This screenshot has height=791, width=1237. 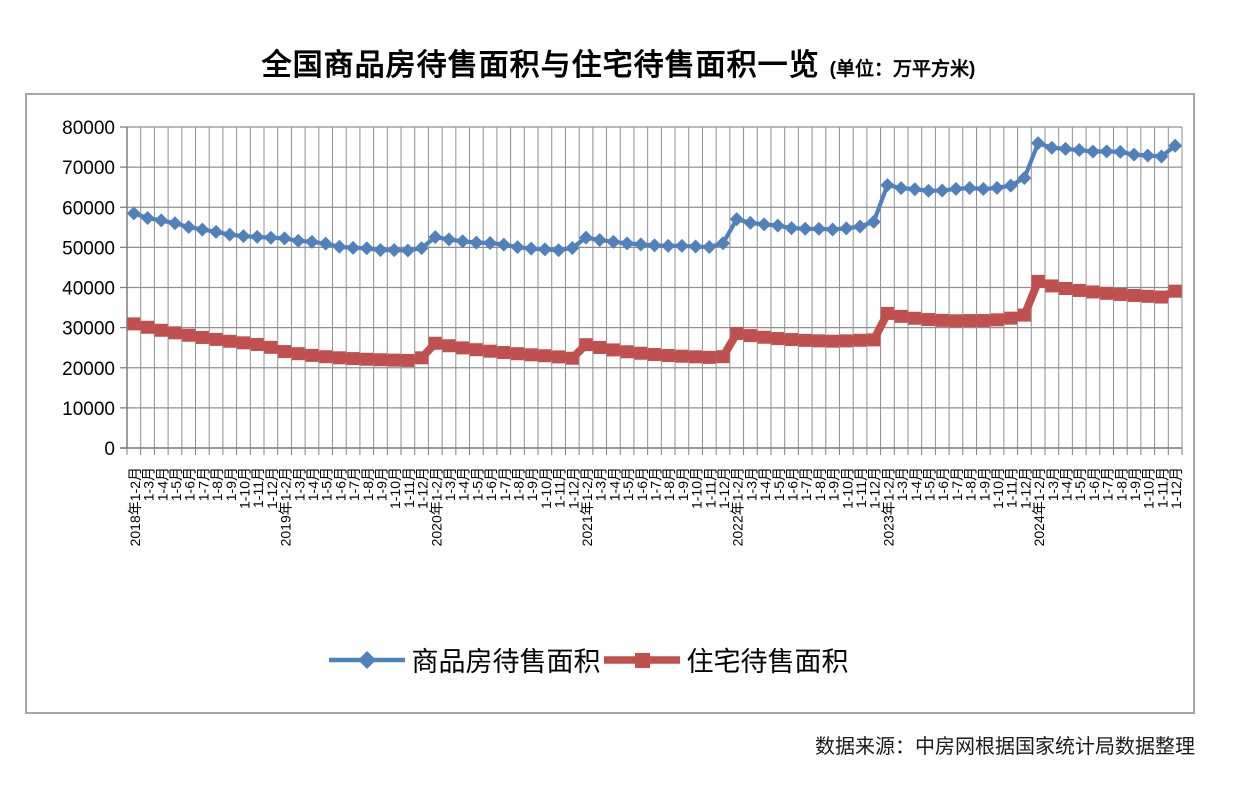 What do you see at coordinates (366, 659) in the screenshot?
I see `legend-marker-diamond-icon` at bounding box center [366, 659].